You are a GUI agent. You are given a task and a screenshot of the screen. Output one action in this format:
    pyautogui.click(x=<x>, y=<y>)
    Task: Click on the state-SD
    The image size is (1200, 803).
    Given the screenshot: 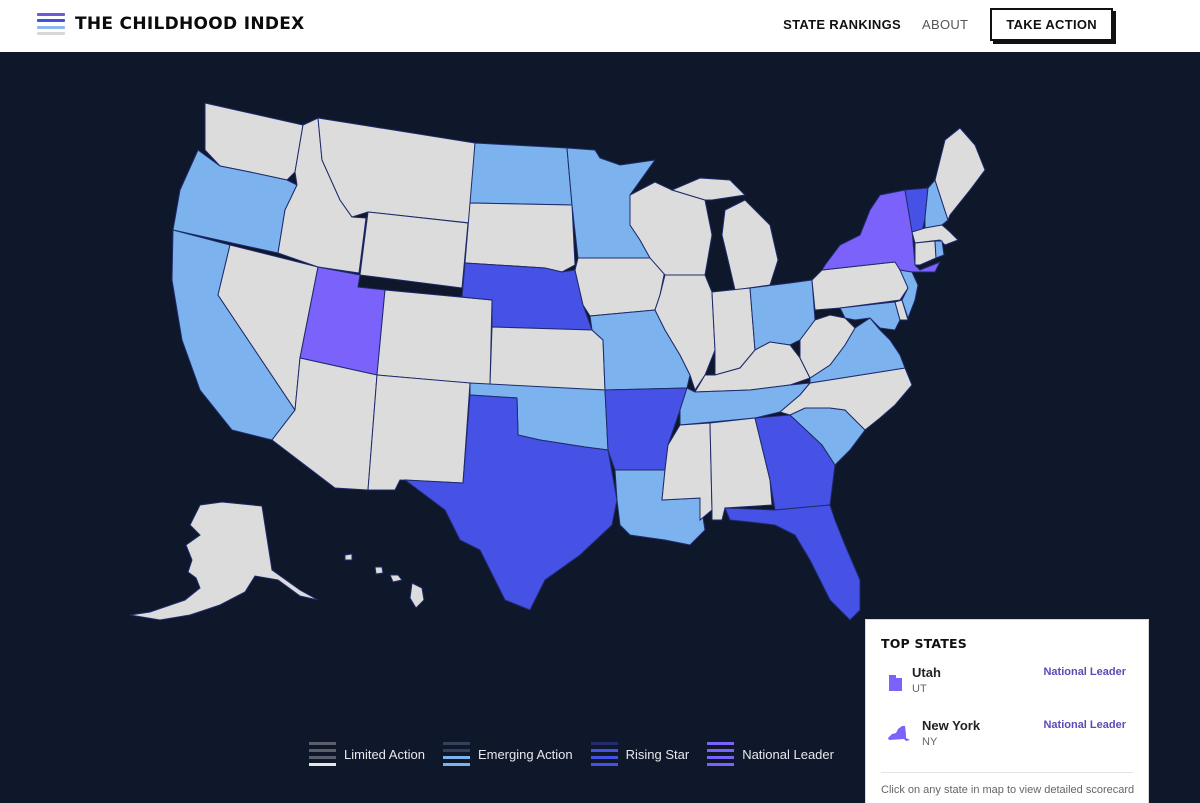 What is the action you would take?
    pyautogui.click(x=520, y=237)
    